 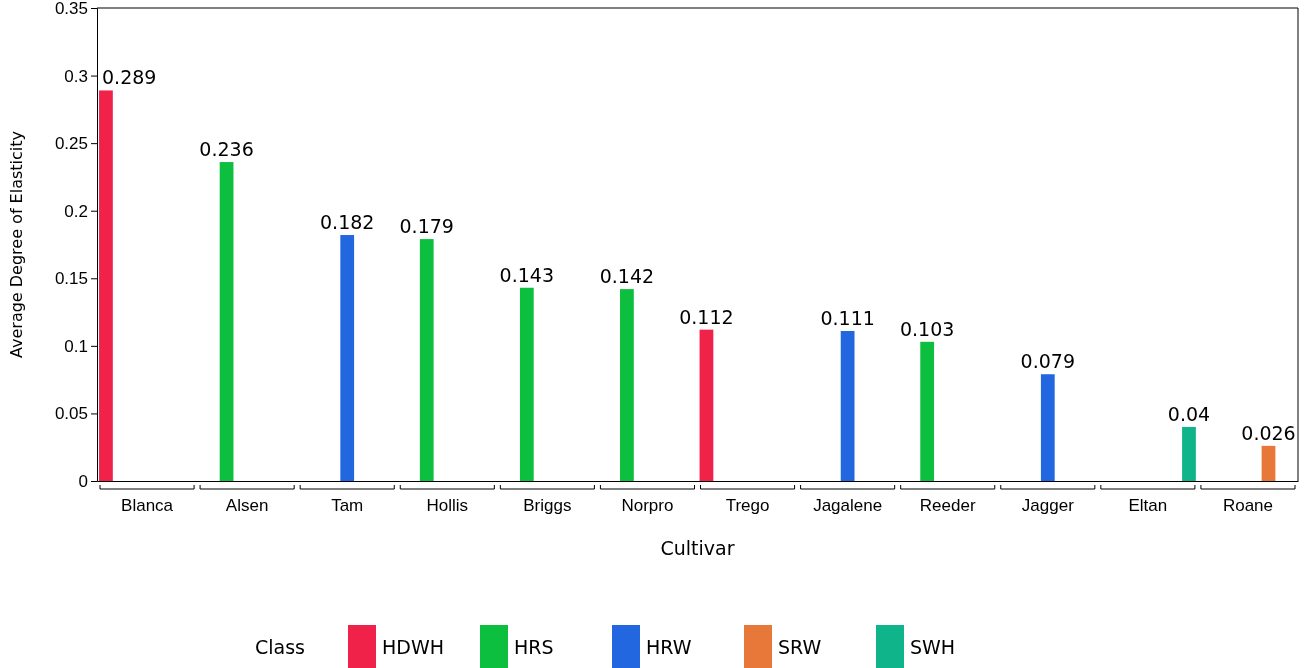 What do you see at coordinates (347, 222) in the screenshot?
I see `data-label: 0.182` at bounding box center [347, 222].